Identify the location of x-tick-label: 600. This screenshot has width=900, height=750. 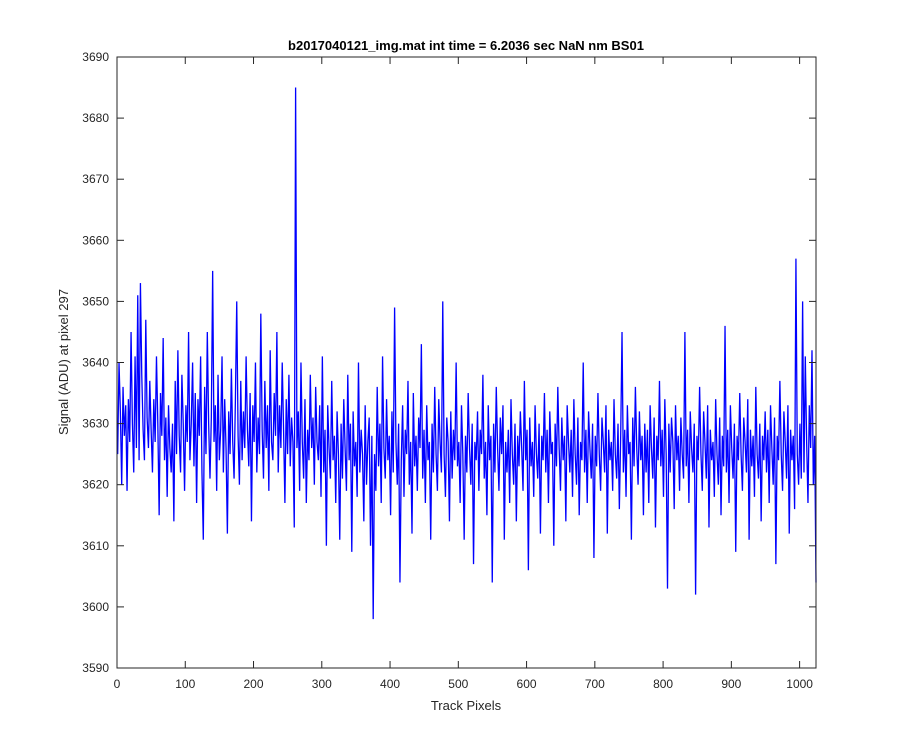
(527, 684).